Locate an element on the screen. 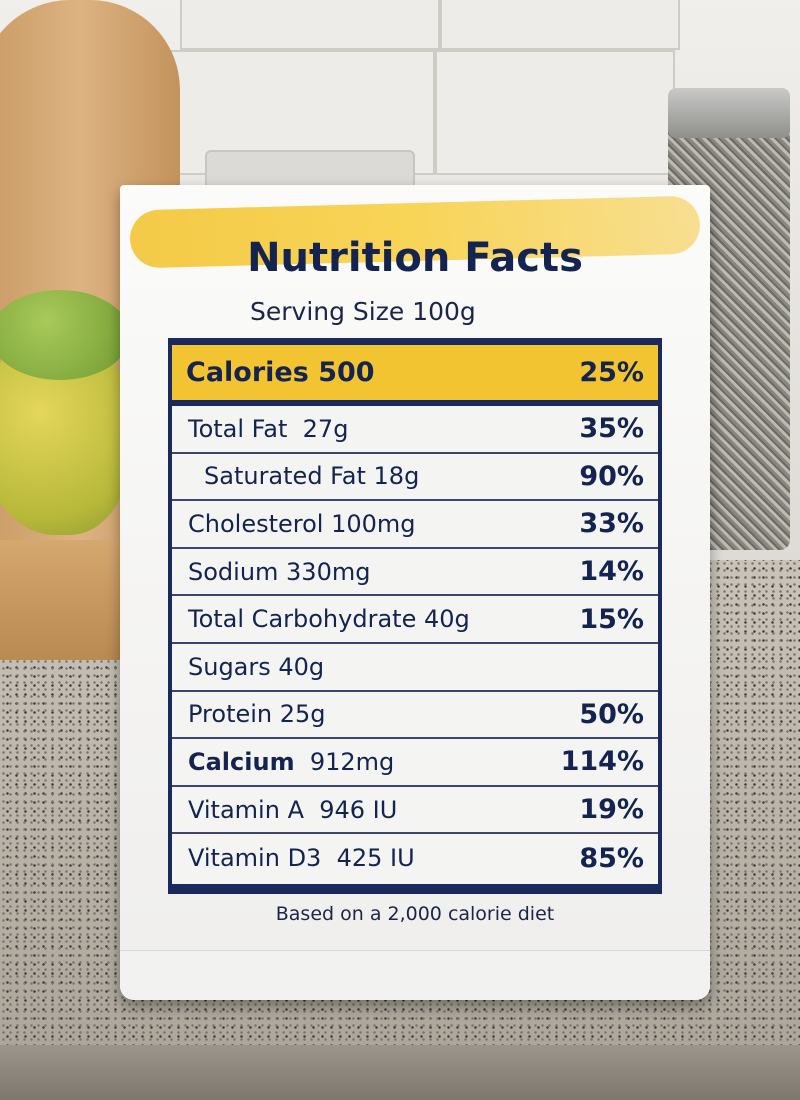 Image resolution: width=800 pixels, height=1100 pixels. nutrient-pct: 33% is located at coordinates (611, 524).